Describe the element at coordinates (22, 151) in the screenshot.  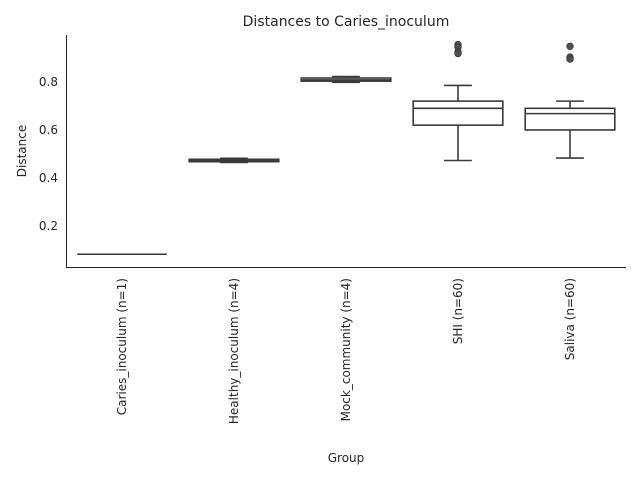
I see `y-axis-label: Distance` at that location.